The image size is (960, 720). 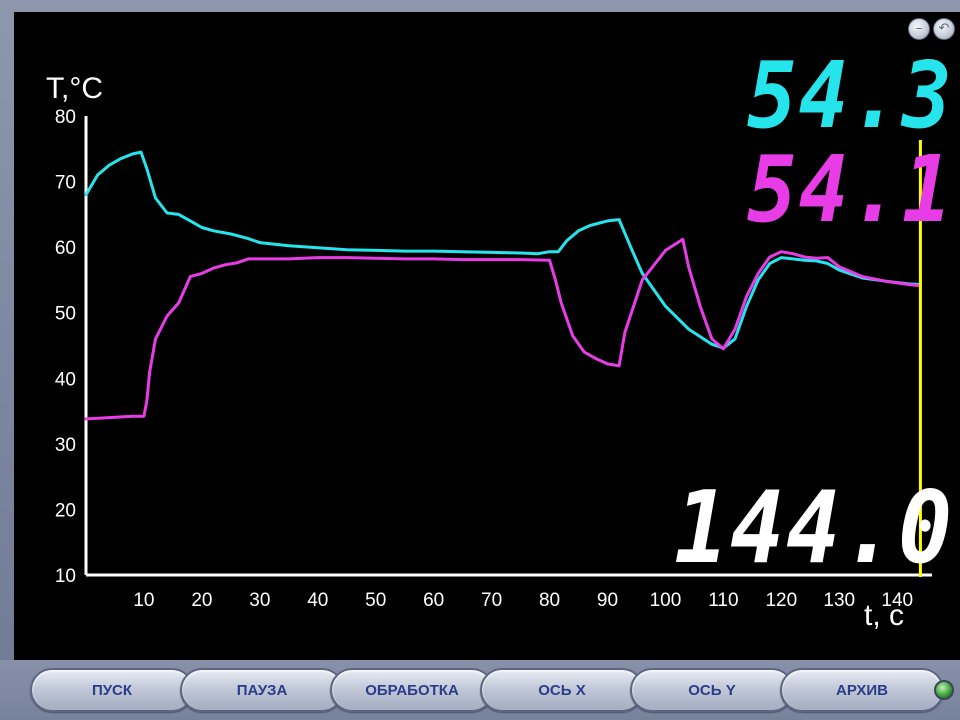 What do you see at coordinates (433, 600) in the screenshot?
I see `x-tick-label: 60` at bounding box center [433, 600].